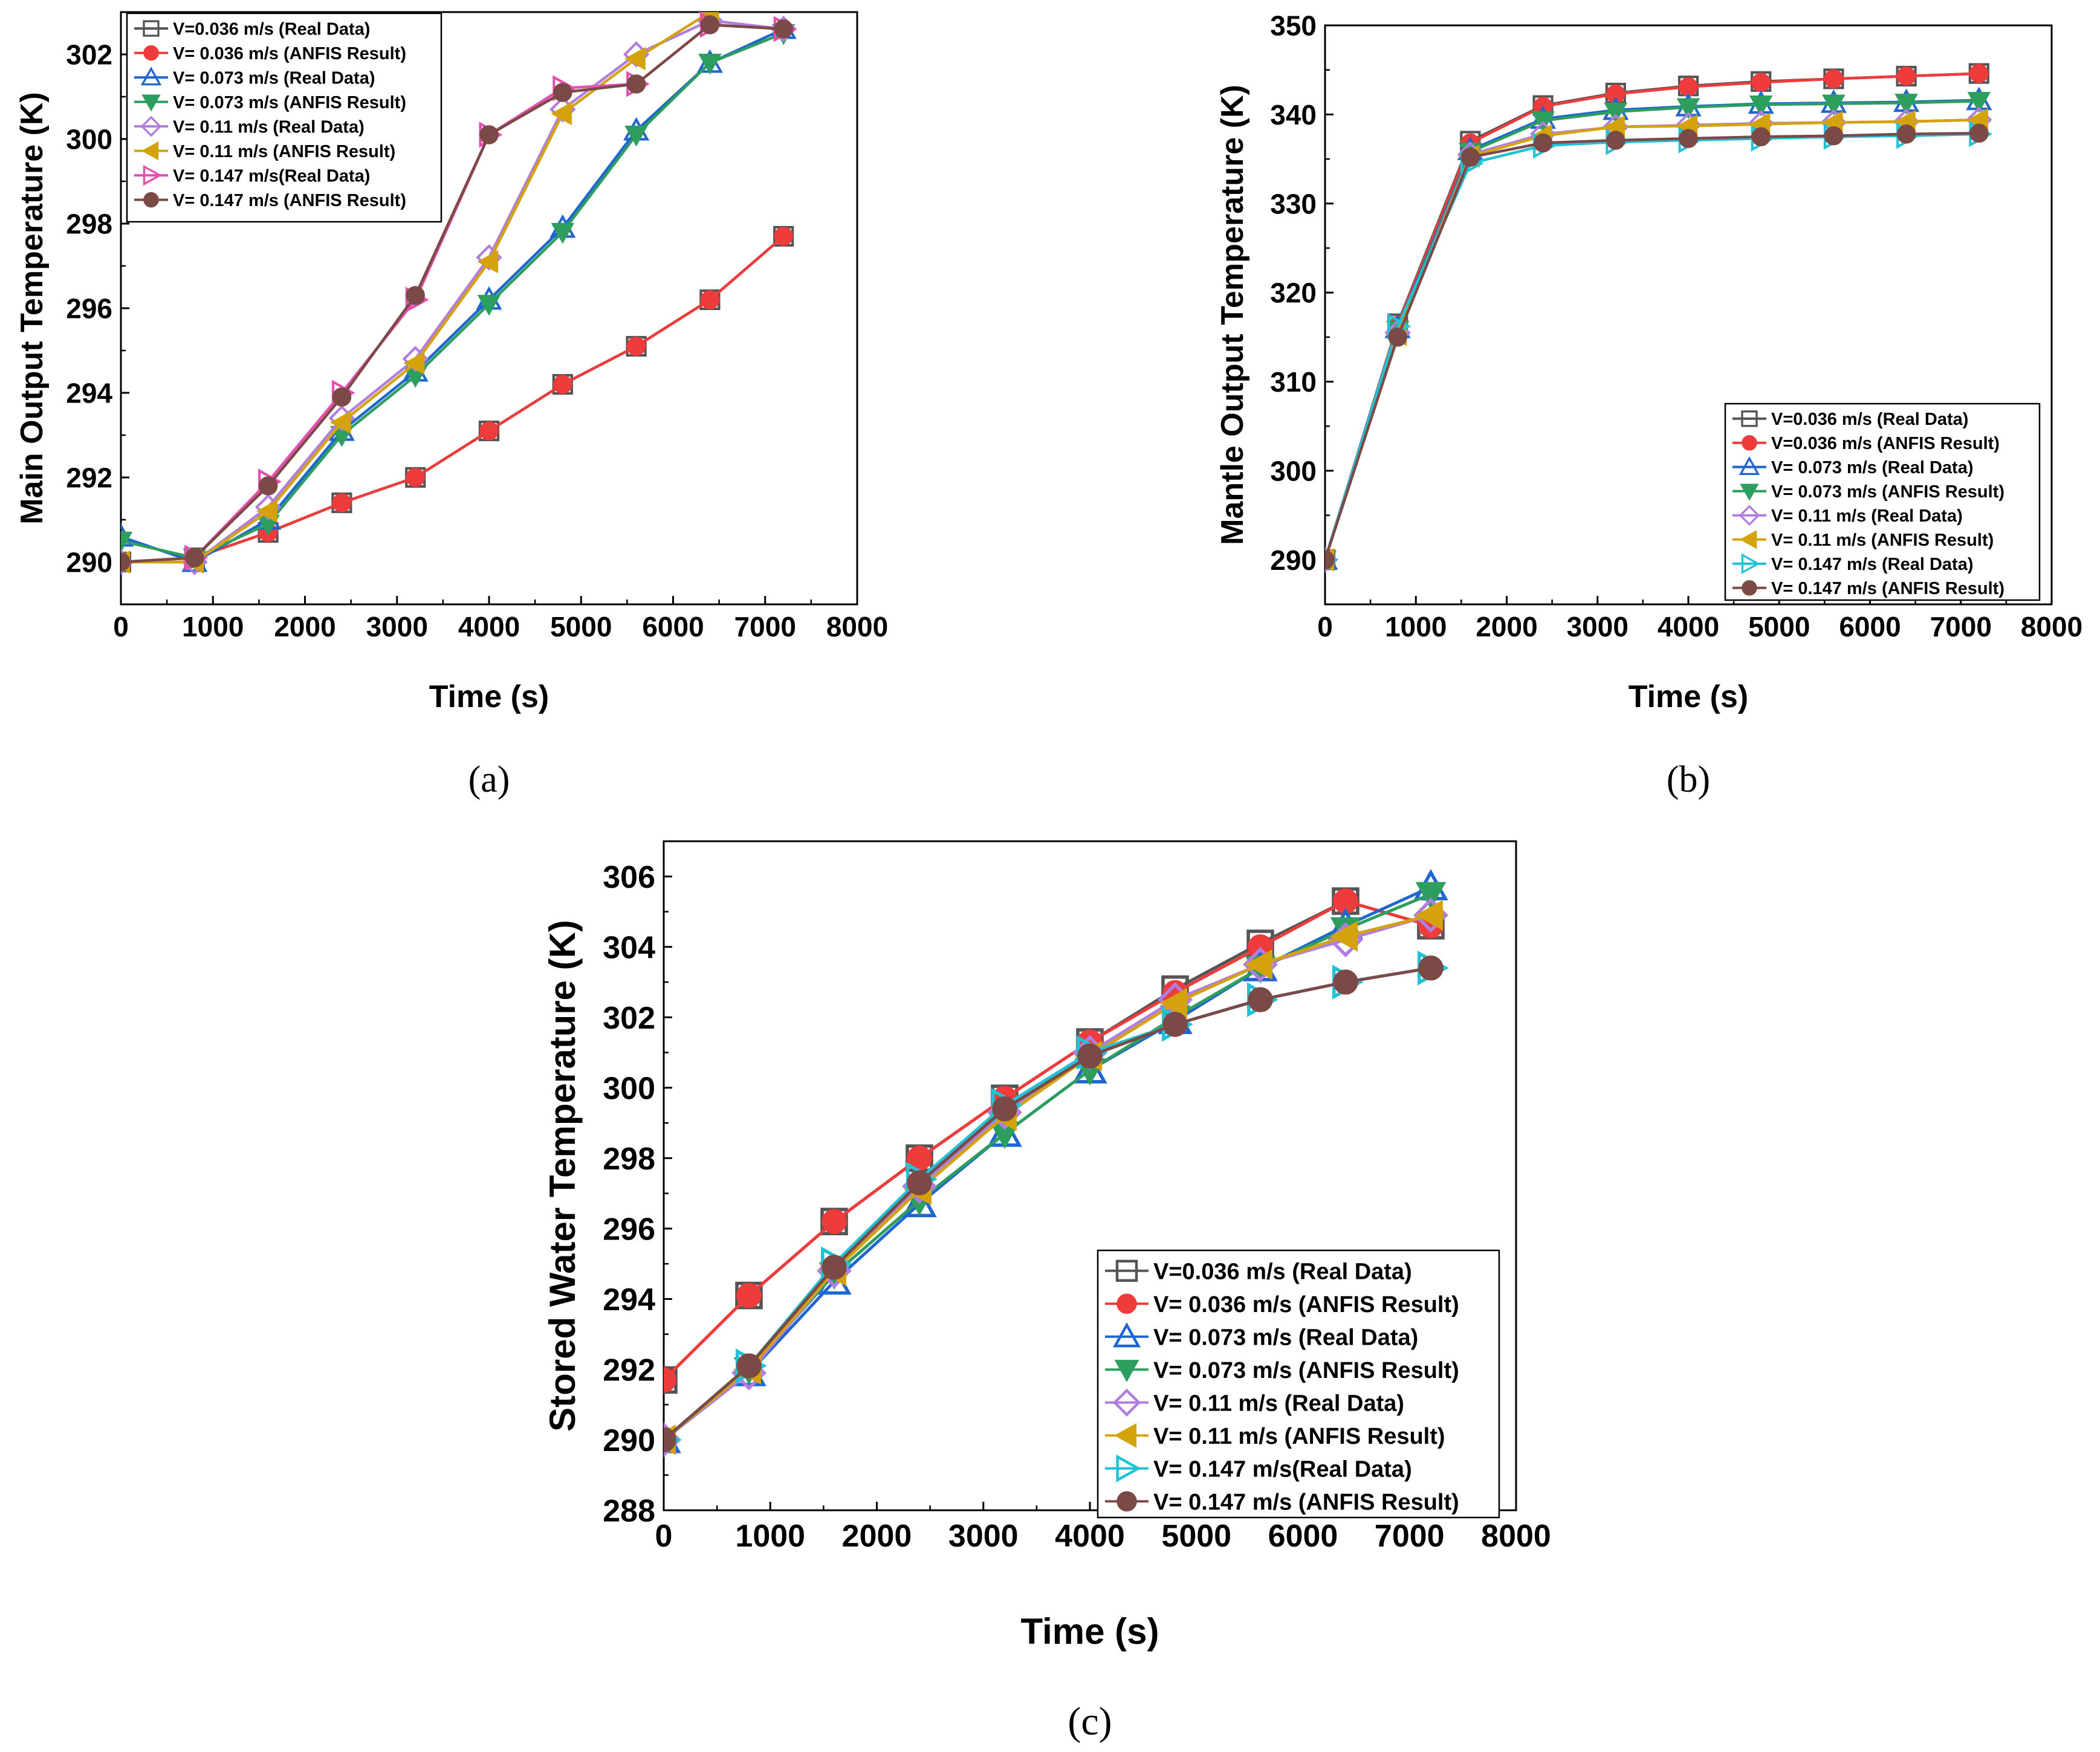 The width and height of the screenshot is (2100, 1752). I want to click on y-axis-title: Main Output Temperature (K), so click(32, 308).